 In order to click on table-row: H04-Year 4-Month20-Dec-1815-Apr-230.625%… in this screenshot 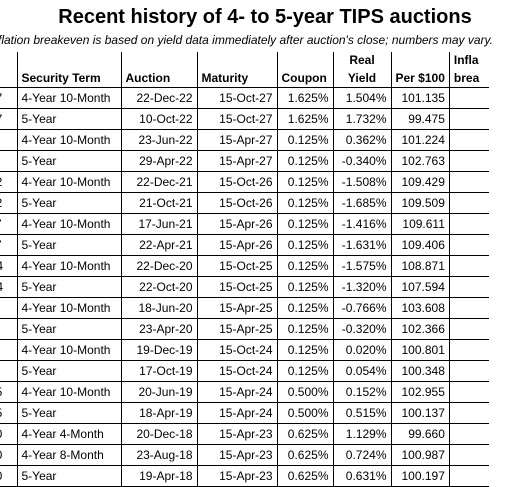, I will do `click(245, 434)`.